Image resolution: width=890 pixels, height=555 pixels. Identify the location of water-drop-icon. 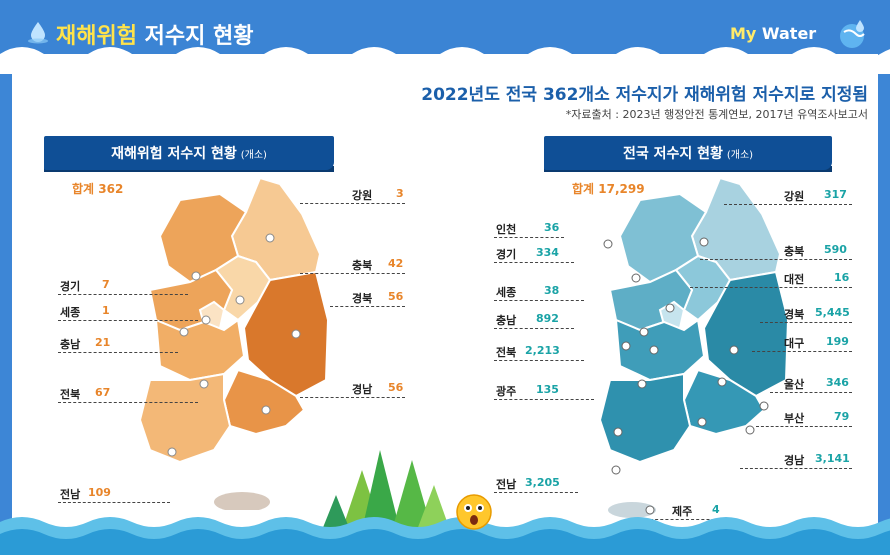
(38, 33).